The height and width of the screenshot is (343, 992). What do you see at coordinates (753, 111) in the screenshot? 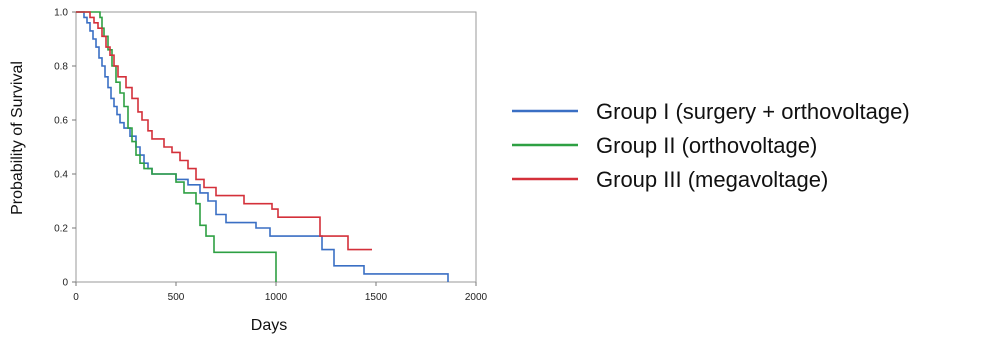
I see `legend-label: Group I (surgery + orthovoltage)` at bounding box center [753, 111].